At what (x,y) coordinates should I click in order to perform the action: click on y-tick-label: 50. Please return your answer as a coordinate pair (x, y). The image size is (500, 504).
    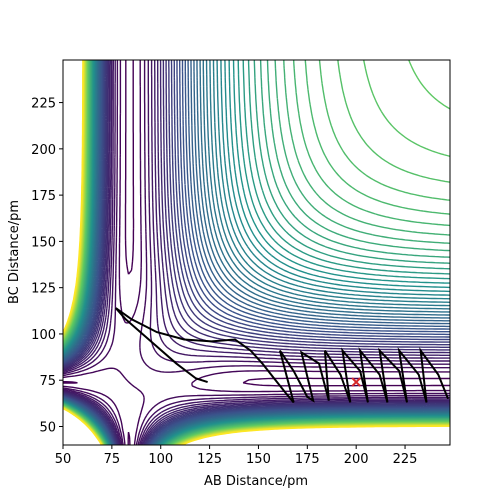
    Looking at the image, I should click on (47, 427).